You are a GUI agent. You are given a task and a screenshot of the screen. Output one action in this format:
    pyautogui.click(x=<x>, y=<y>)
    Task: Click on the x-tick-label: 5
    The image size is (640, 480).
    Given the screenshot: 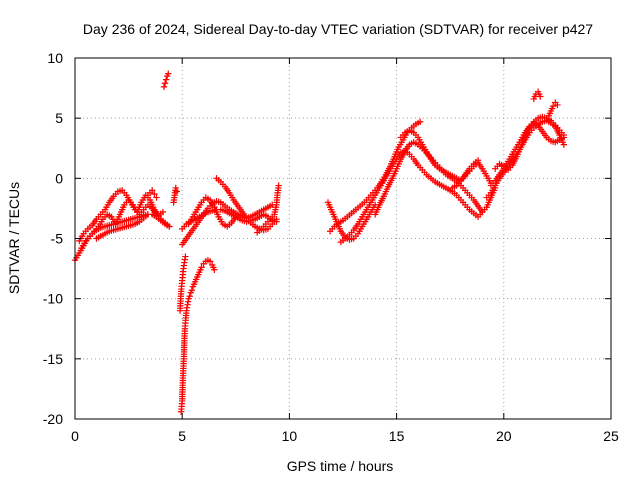 What is the action you would take?
    pyautogui.click(x=182, y=436)
    